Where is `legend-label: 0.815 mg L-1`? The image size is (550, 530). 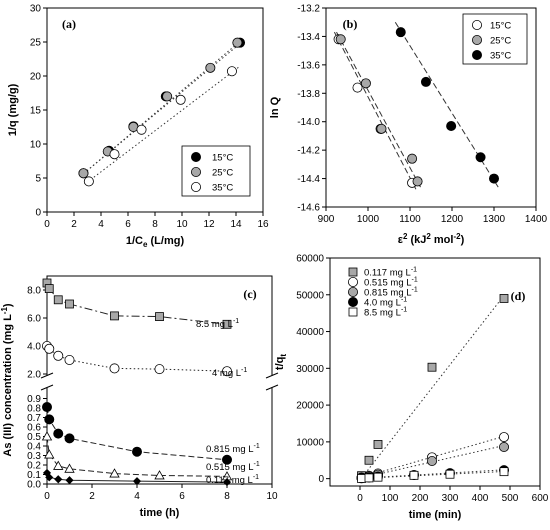 legend-label: 0.815 mg L-1 is located at coordinates (391, 293).